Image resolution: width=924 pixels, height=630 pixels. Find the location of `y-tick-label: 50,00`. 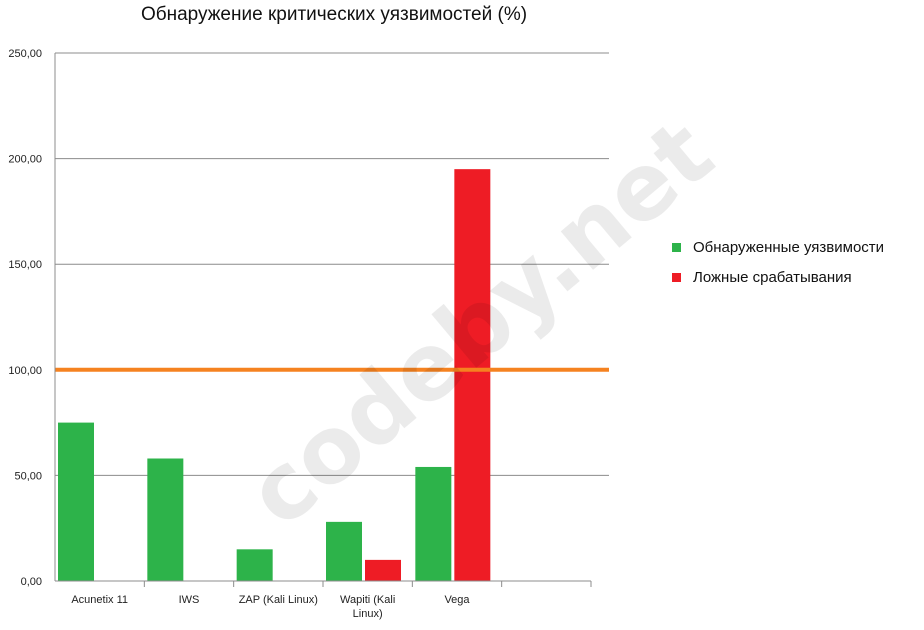

y-tick-label: 50,00 is located at coordinates (28, 476).